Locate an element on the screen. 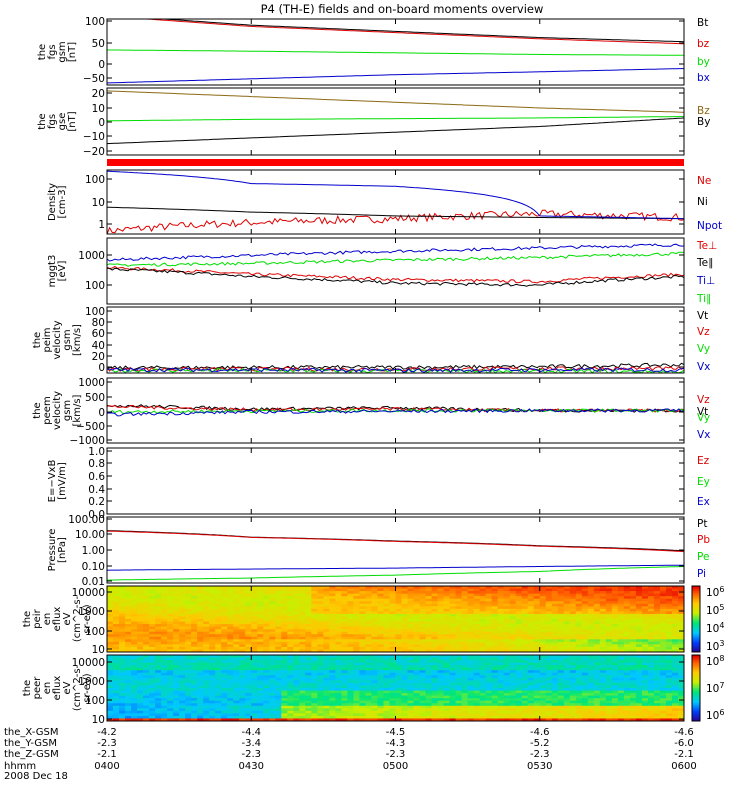  y-axis-label: Pressure is located at coordinates (52, 550).